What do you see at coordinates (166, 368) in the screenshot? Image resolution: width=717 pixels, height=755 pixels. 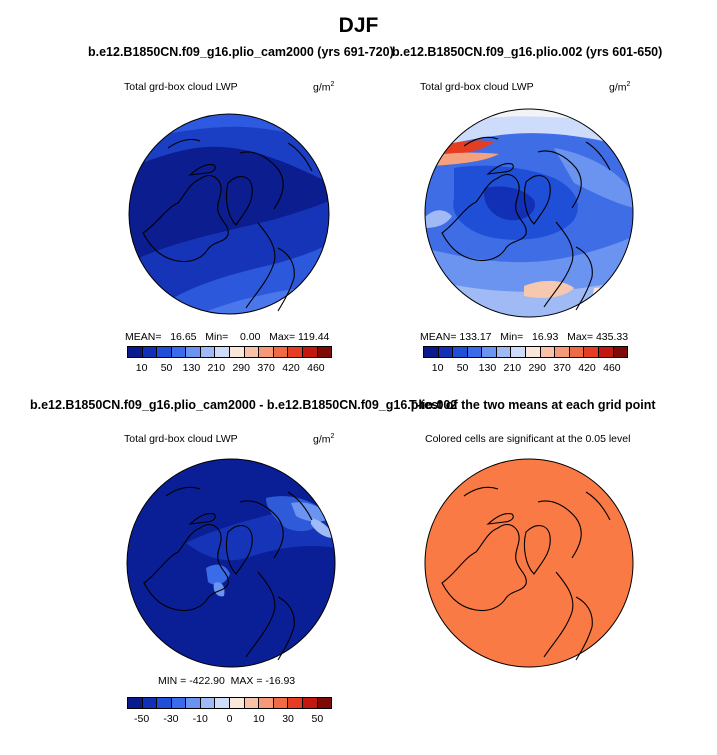 I see `panel-1-colorbar-tick-label: 50` at bounding box center [166, 368].